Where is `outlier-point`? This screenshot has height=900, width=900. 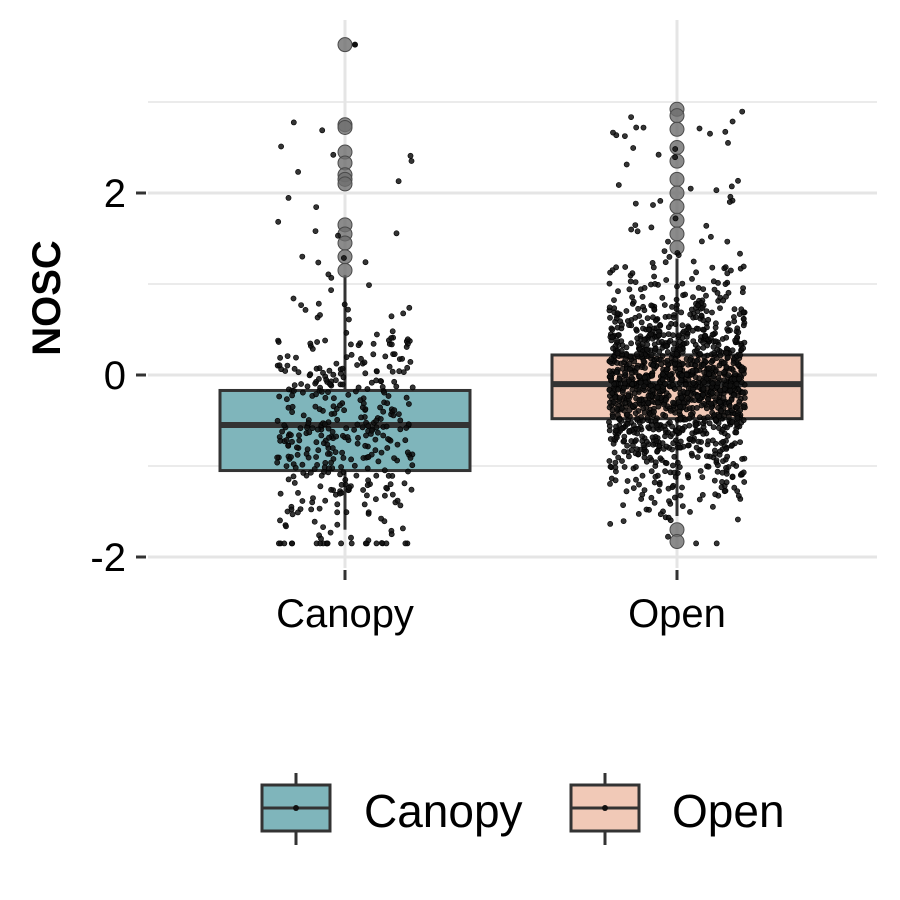 outlier-point is located at coordinates (677, 179).